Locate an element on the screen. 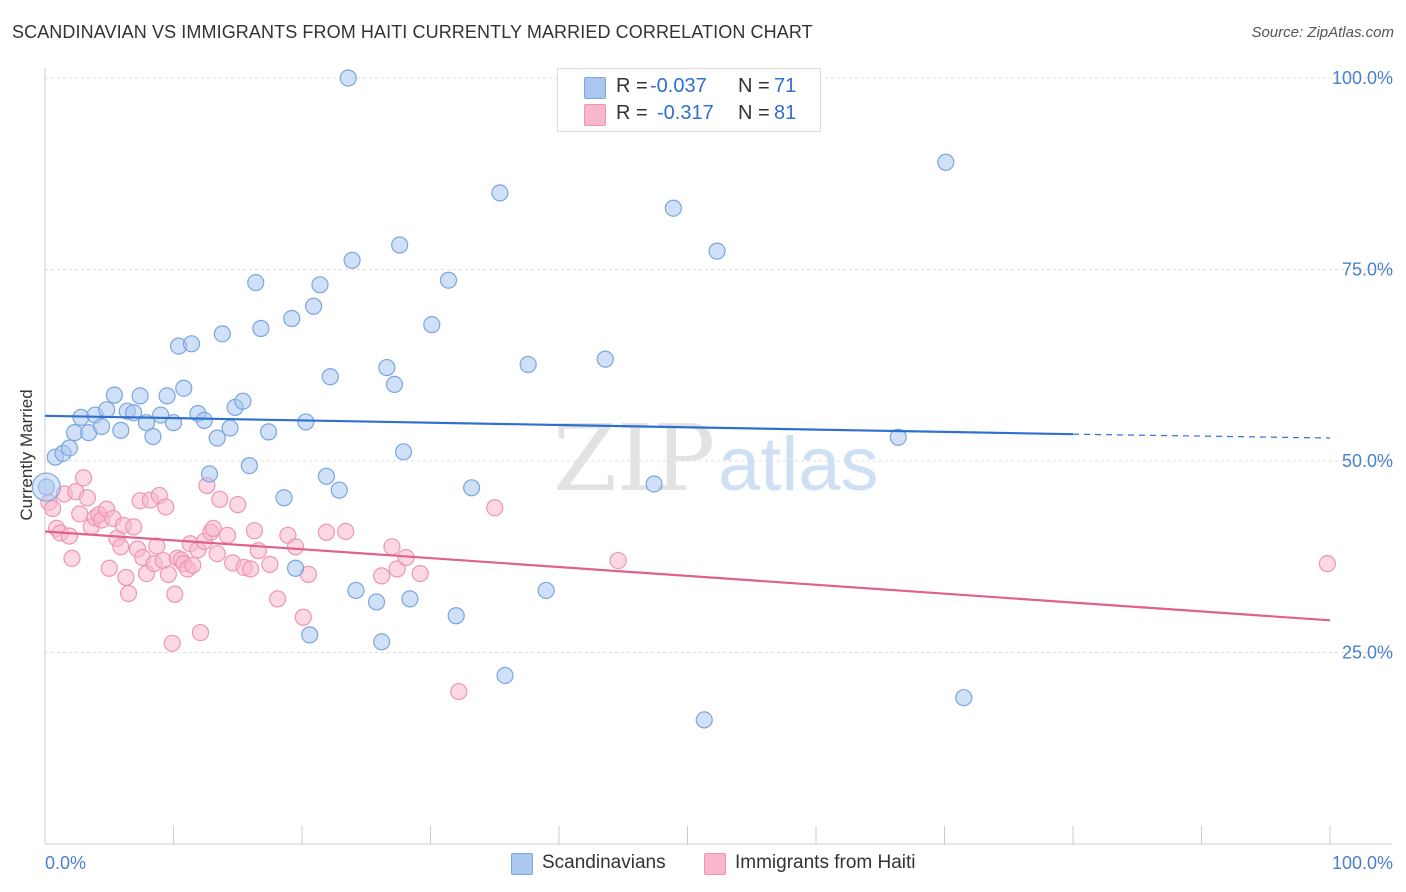 This screenshot has width=1406, height=892. legend-n-value: 71 is located at coordinates (785, 86).